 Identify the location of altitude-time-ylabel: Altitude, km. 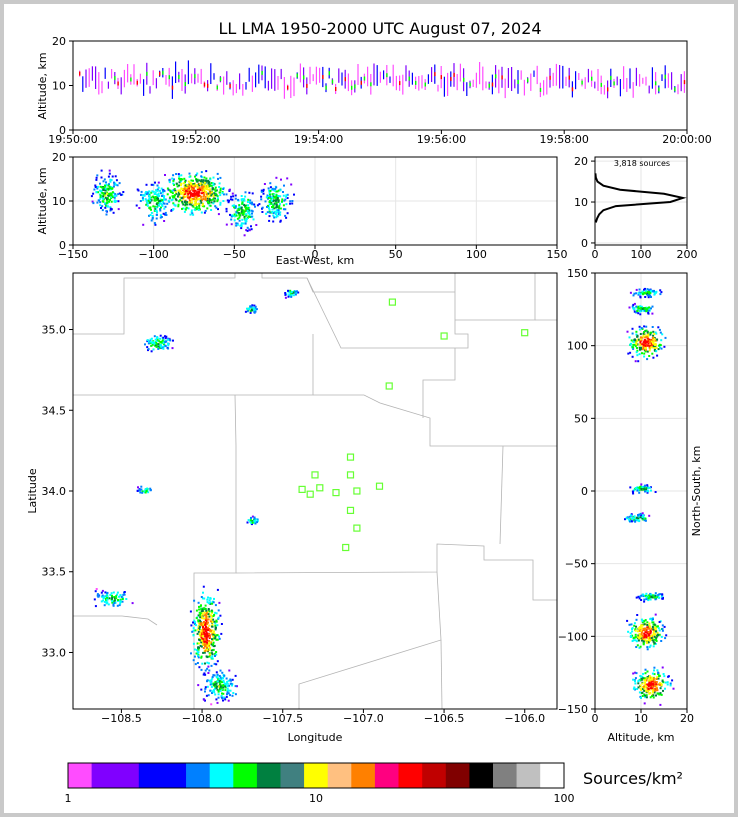
(42, 85).